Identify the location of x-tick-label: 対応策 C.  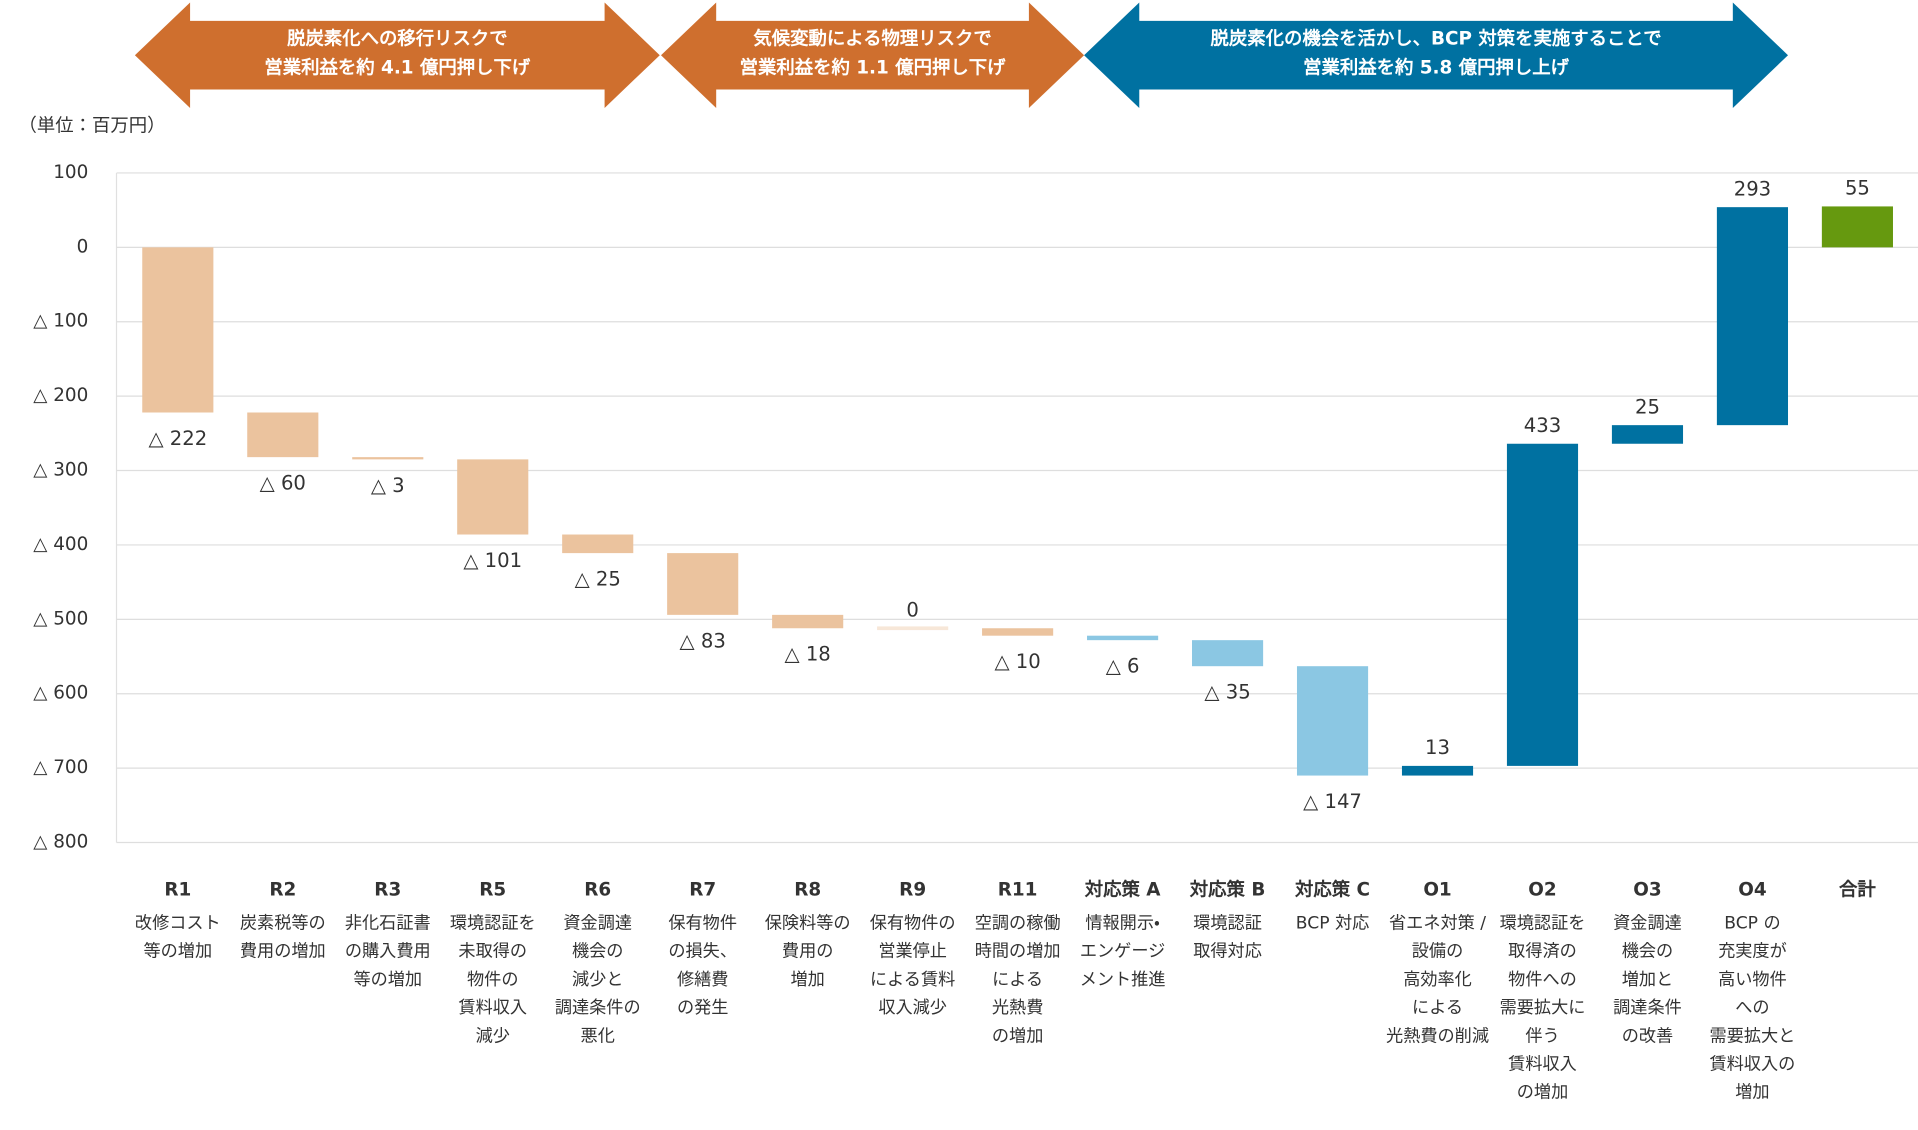
(1332, 889).